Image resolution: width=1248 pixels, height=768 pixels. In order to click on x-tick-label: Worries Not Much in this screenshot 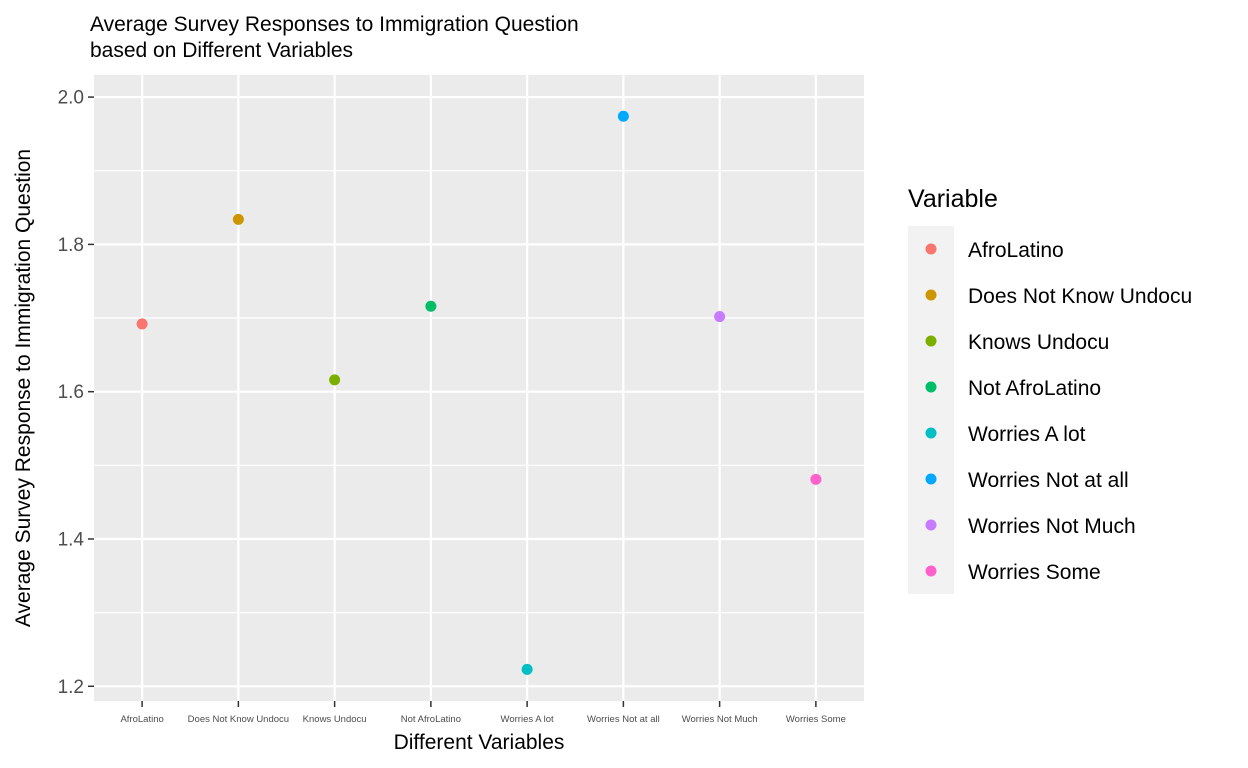, I will do `click(720, 719)`.